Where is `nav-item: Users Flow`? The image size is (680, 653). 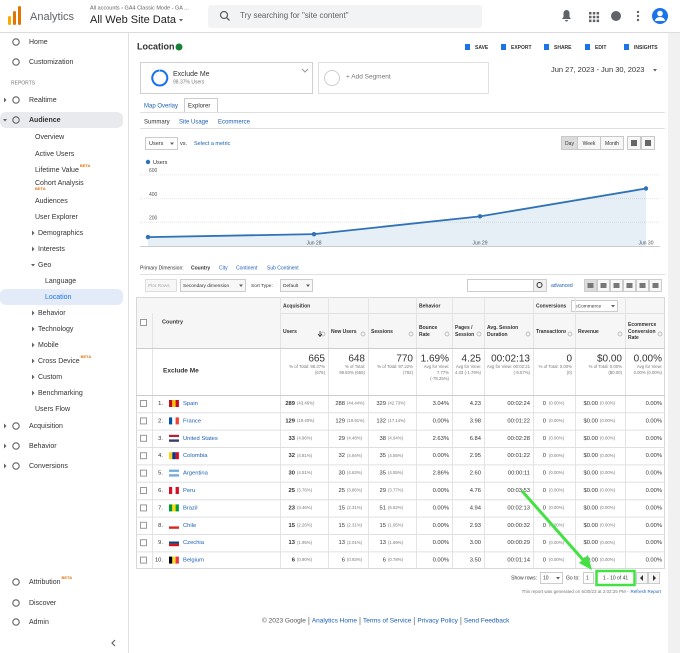
nav-item: Users Flow is located at coordinates (53, 409).